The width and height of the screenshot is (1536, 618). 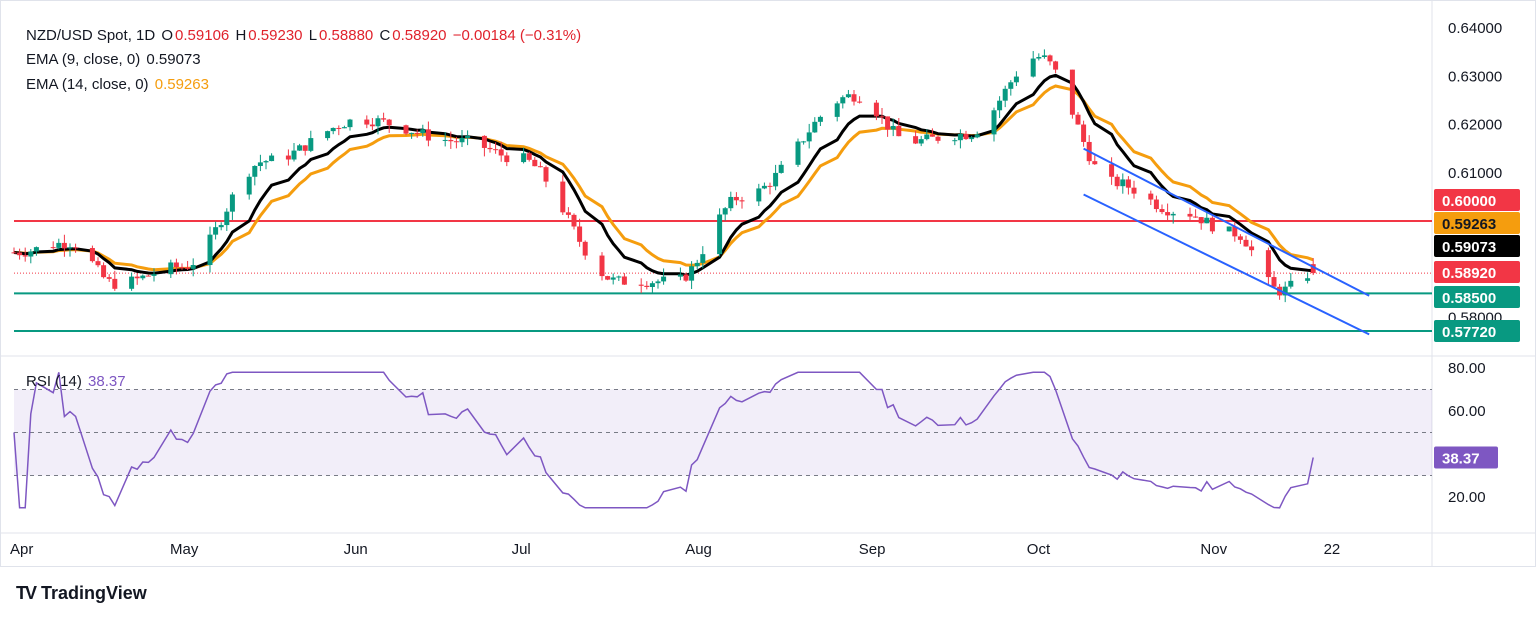 I want to click on rsi-label: RSI (14), so click(x=54, y=381).